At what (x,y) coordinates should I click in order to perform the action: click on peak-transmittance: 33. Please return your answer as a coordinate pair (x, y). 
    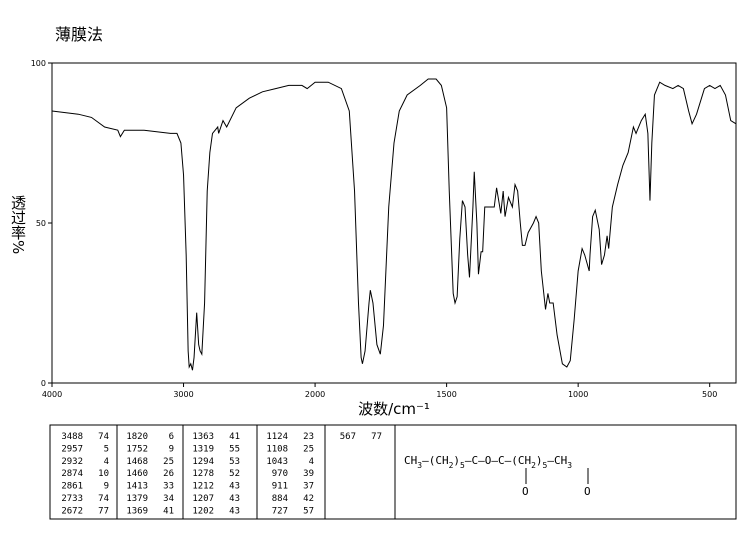
    Looking at the image, I should click on (168, 487).